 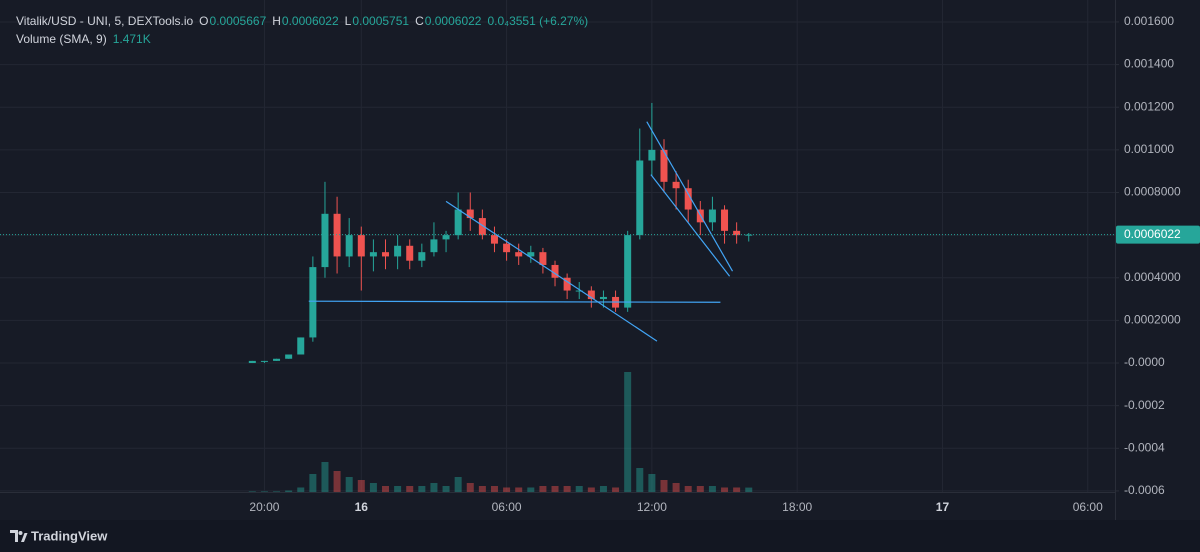 I want to click on y-tick-label: 0.001200, so click(x=1149, y=106).